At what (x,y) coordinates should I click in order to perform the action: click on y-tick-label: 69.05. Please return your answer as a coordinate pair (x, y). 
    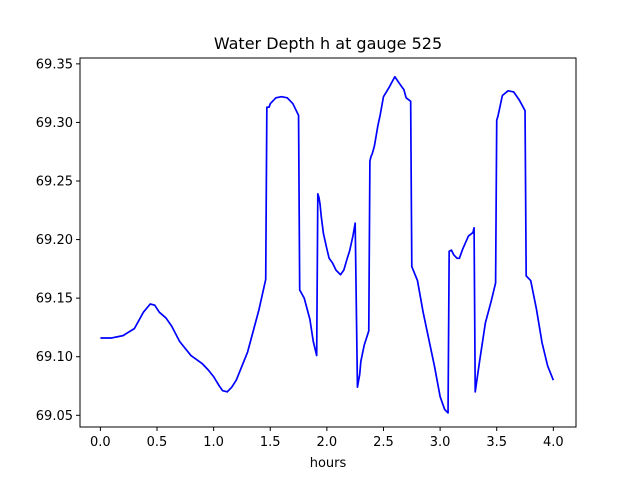
    Looking at the image, I should click on (54, 416).